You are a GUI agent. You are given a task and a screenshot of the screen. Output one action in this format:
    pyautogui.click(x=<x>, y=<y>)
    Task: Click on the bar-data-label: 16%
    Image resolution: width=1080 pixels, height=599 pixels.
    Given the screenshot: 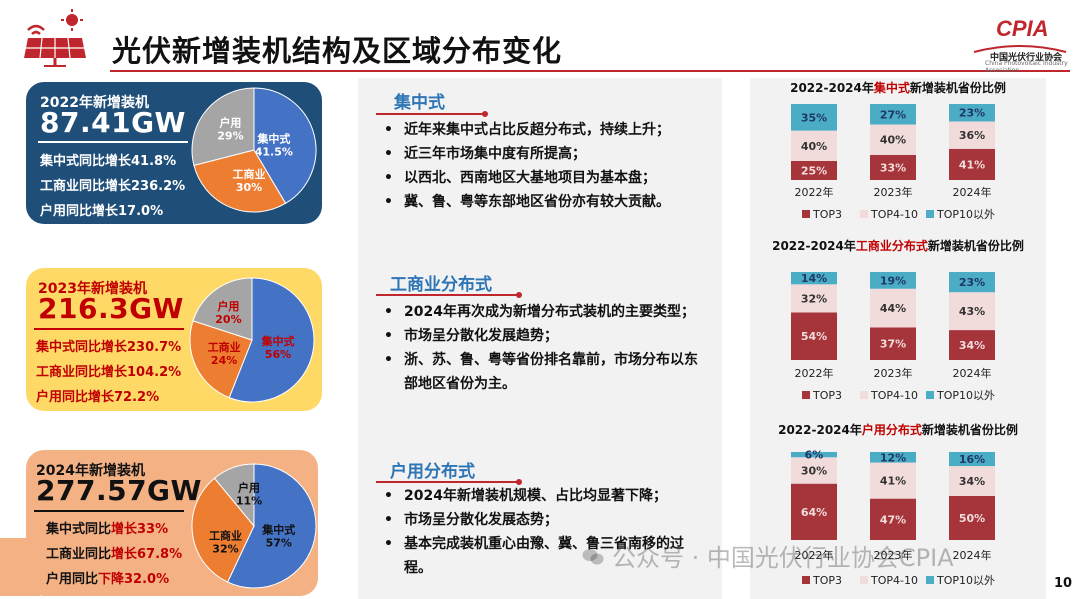 What is the action you would take?
    pyautogui.click(x=972, y=459)
    